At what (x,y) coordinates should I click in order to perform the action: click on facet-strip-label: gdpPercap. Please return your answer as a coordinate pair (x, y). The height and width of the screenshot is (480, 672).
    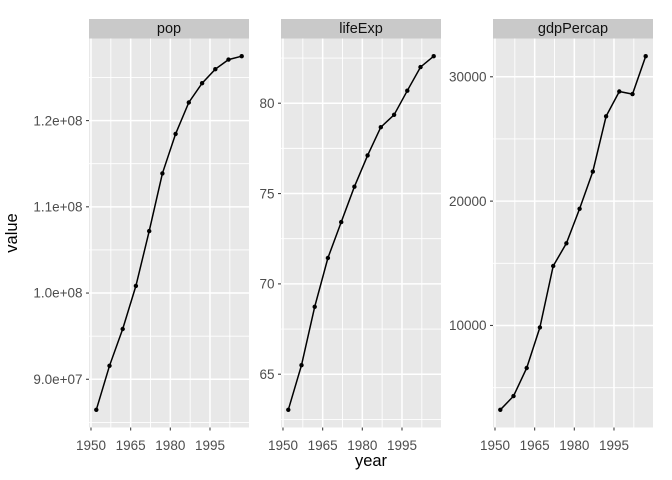
    Looking at the image, I should click on (573, 29).